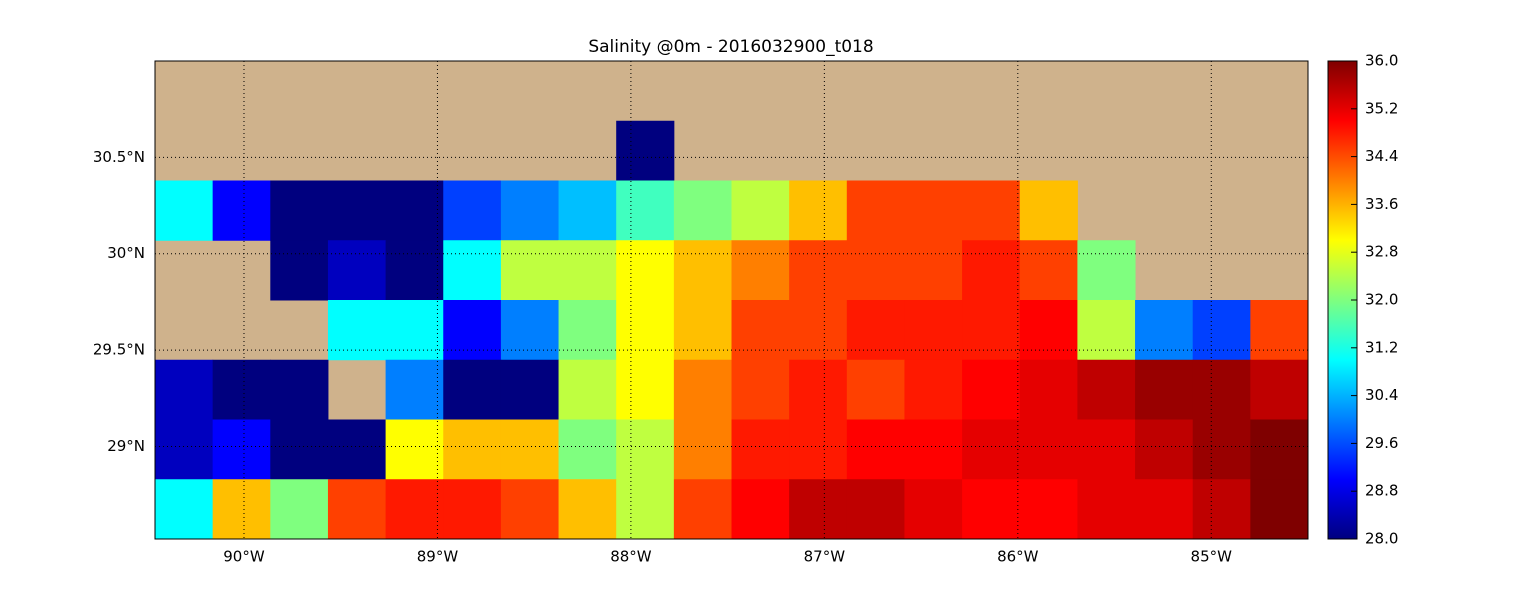 The height and width of the screenshot is (600, 1539). What do you see at coordinates (1018, 557) in the screenshot?
I see `x-tick-label: 86°W` at bounding box center [1018, 557].